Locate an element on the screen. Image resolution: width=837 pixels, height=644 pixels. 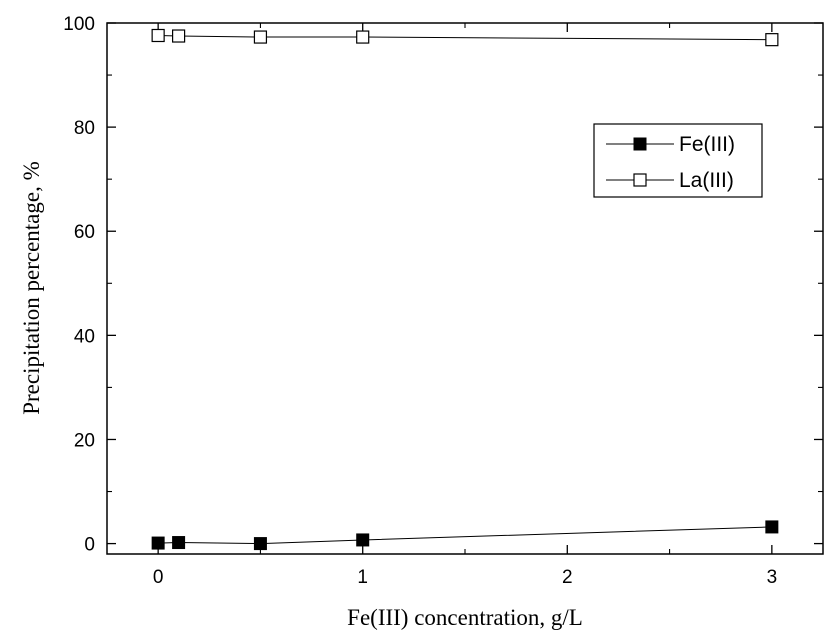
y-axis-title: Precipitation percentage, % is located at coordinates (31, 288).